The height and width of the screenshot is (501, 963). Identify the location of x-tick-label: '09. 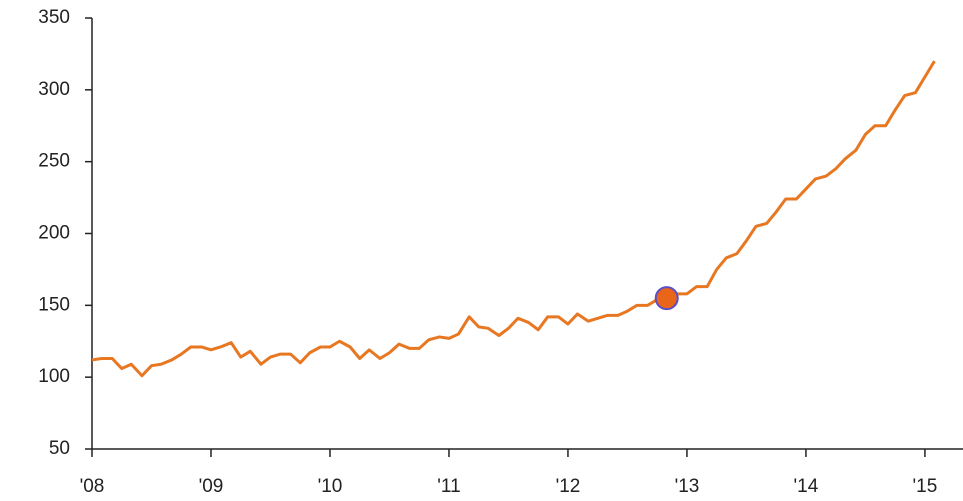
(211, 486).